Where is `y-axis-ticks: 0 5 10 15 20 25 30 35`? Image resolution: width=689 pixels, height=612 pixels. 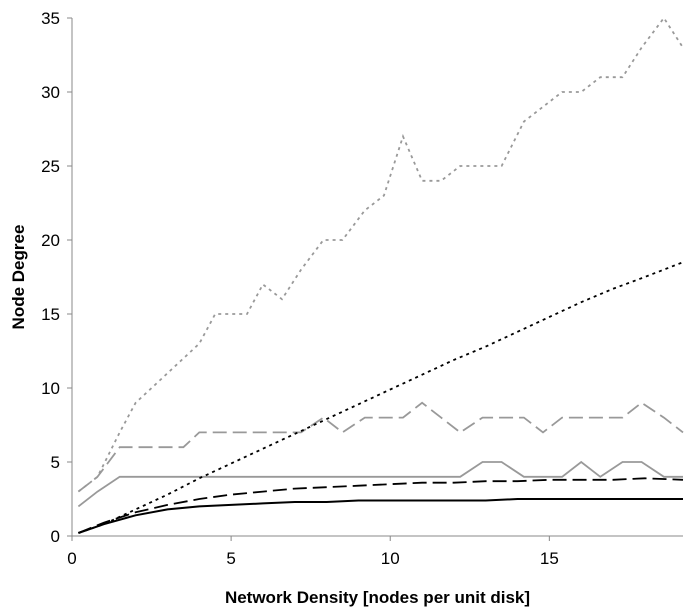 y-axis-ticks: 0 5 10 15 20 25 30 35 is located at coordinates (56, 277).